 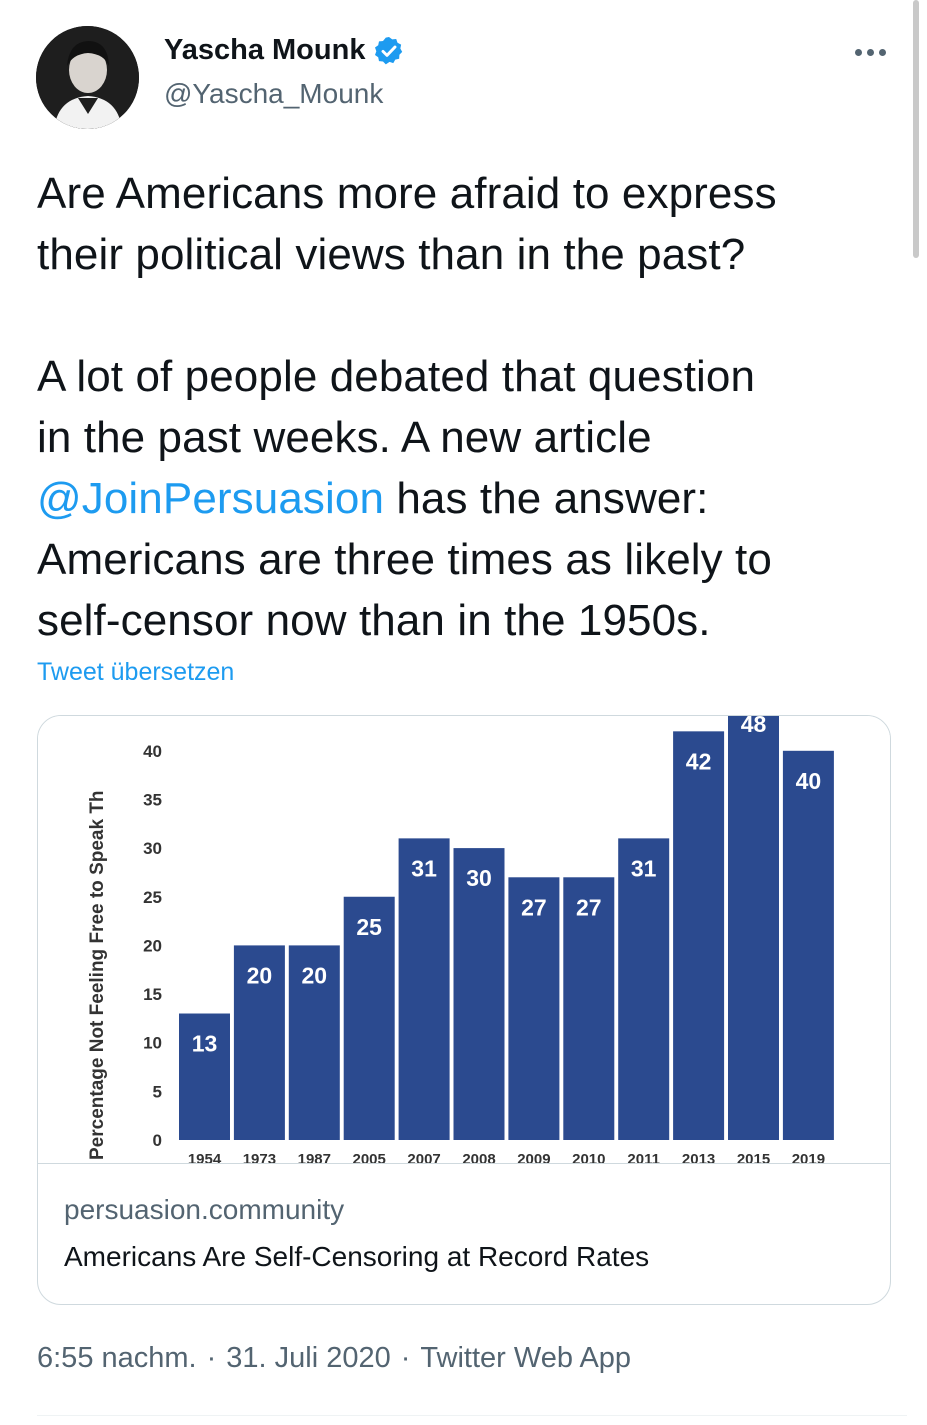 I want to click on y-tick-label: 5, so click(x=157, y=1091).